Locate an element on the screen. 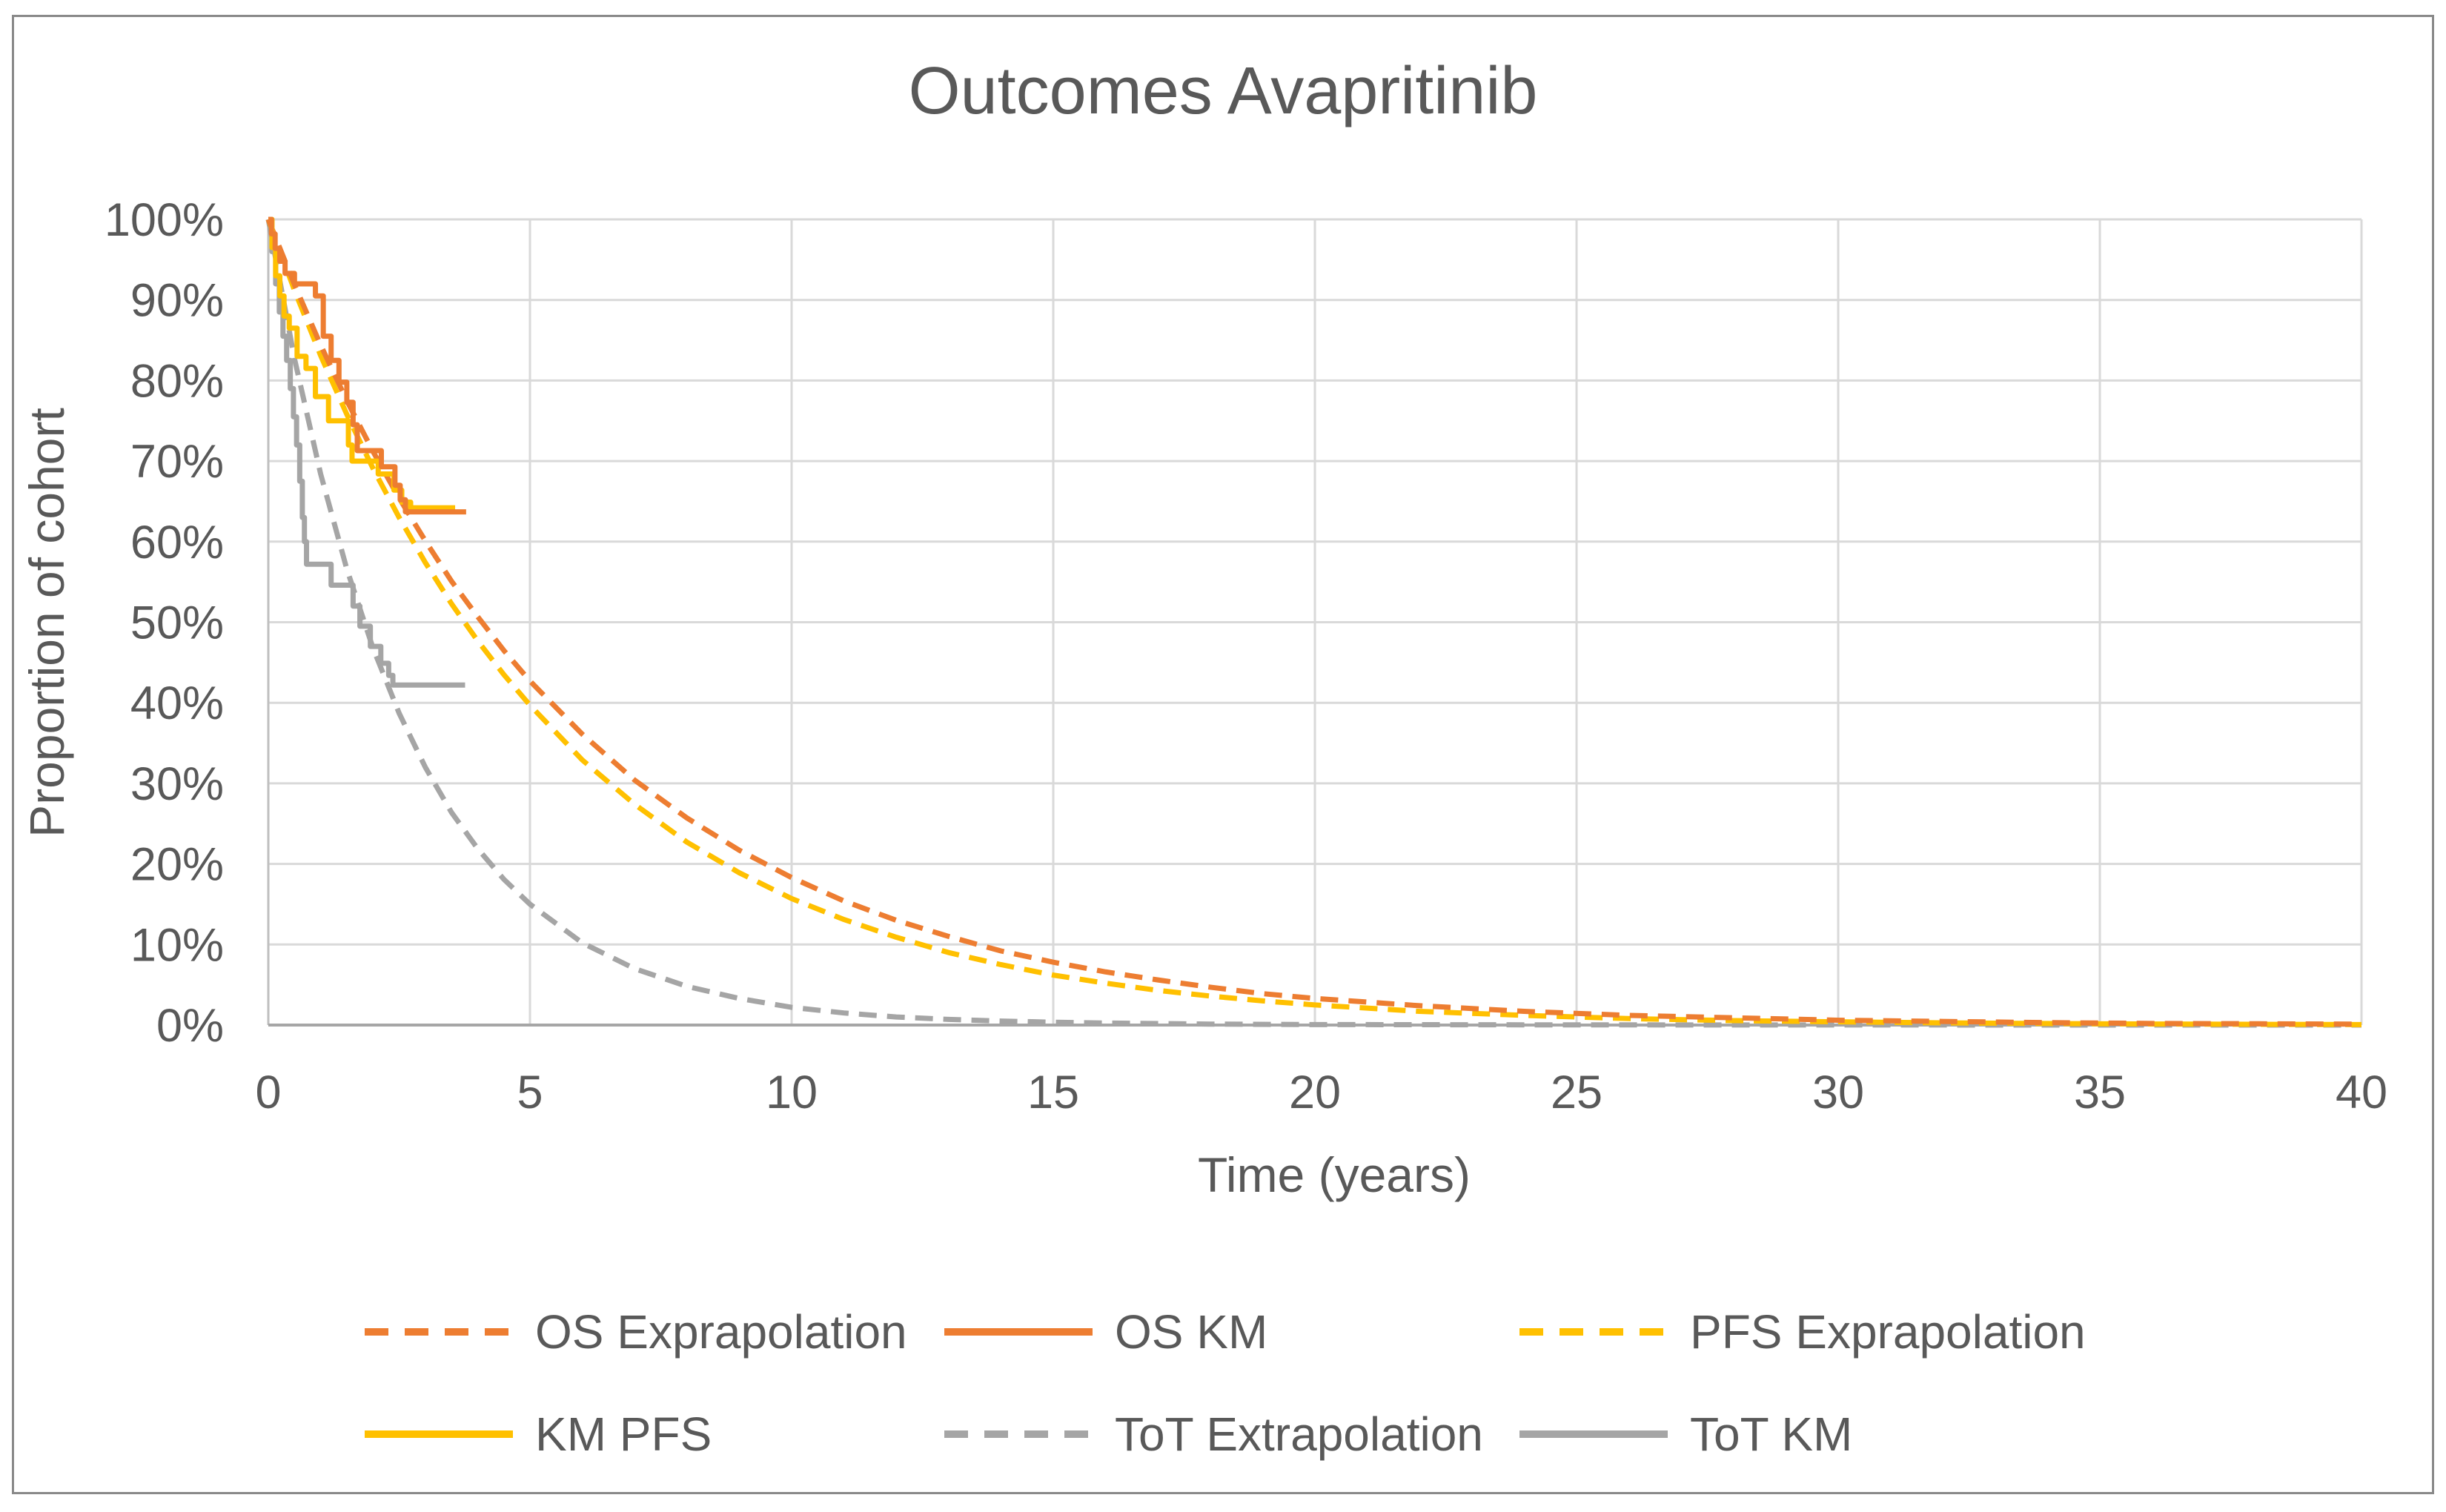 The width and height of the screenshot is (2446, 1512). chart-title: Outcomes Avapritinib is located at coordinates (1223, 91).